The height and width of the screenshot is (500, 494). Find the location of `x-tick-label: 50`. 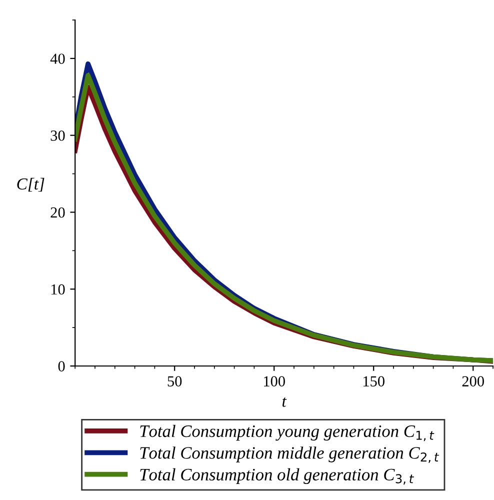

x-tick-label: 50 is located at coordinates (175, 381).